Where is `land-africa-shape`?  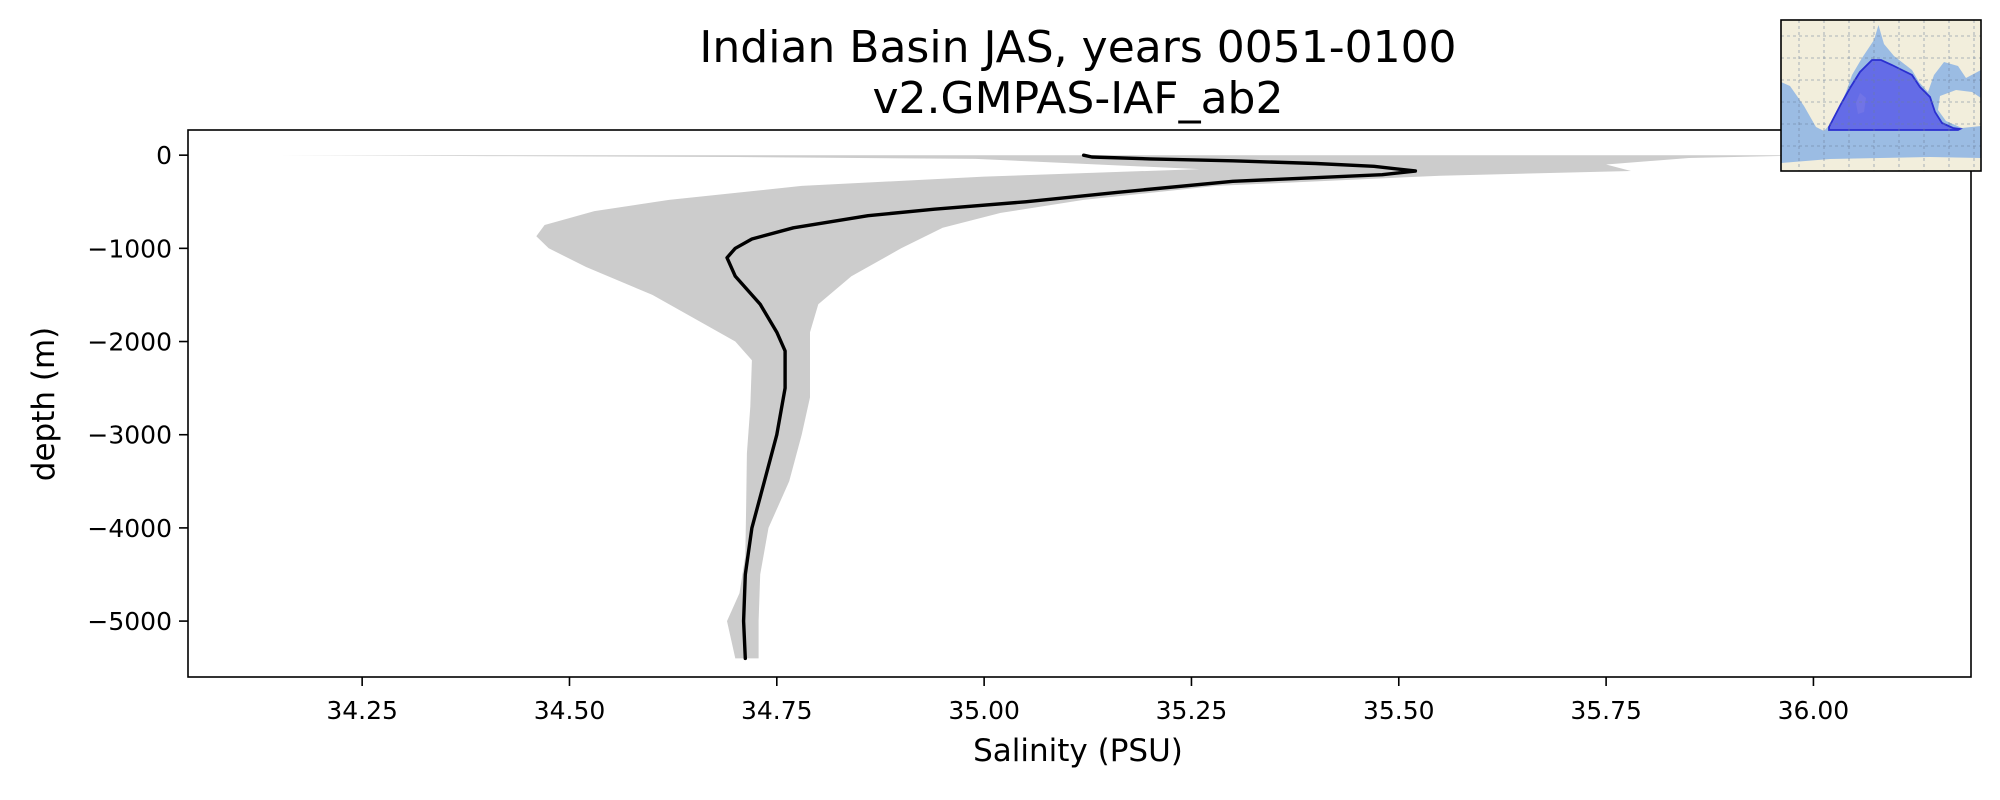
land-africa-shape is located at coordinates (1830, 75).